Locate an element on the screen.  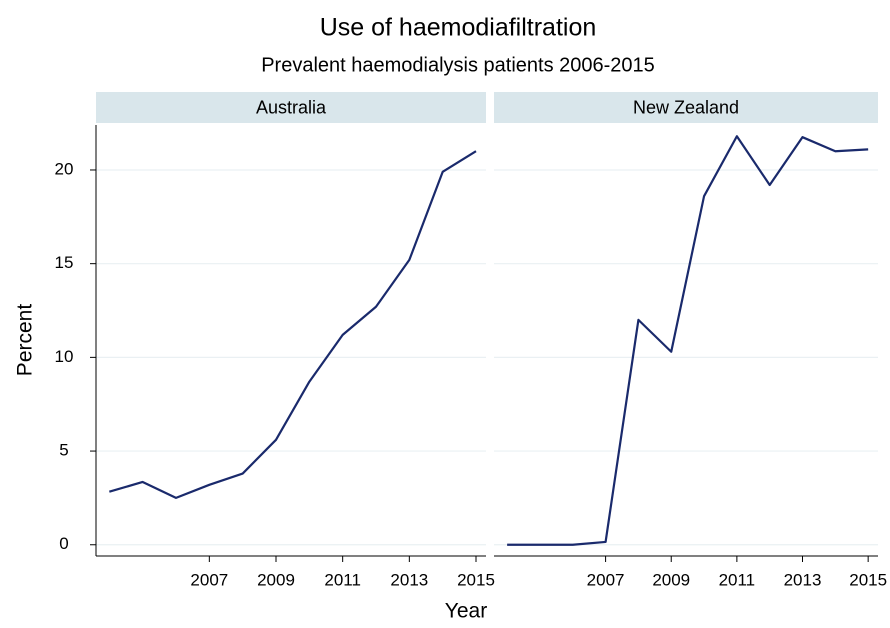
panel-title: Australia is located at coordinates (291, 107).